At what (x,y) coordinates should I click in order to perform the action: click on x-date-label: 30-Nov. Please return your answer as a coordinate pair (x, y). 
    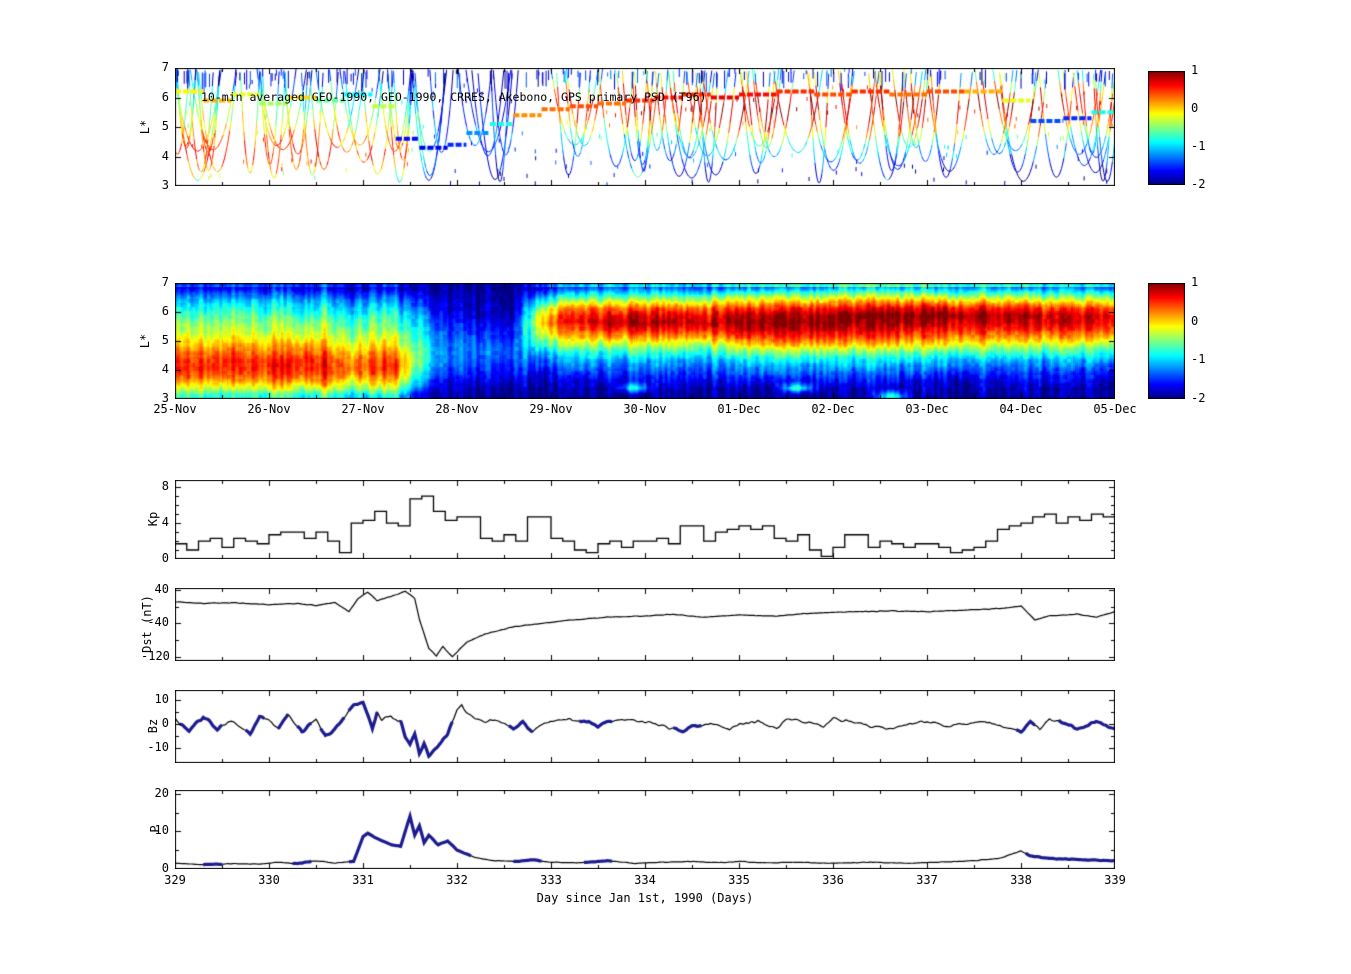
    Looking at the image, I should click on (645, 409).